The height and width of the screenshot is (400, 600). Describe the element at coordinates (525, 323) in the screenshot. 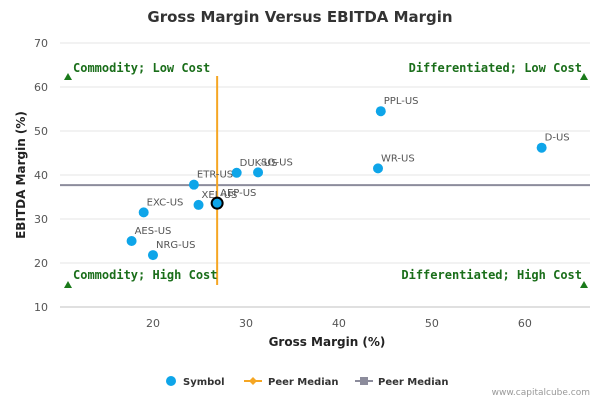

I see `x-tick-label: 60` at that location.